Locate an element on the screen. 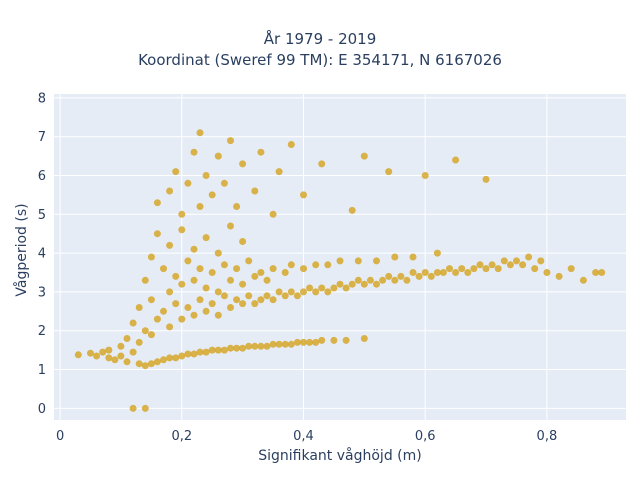  x-tick-label: 0,8 is located at coordinates (547, 436).